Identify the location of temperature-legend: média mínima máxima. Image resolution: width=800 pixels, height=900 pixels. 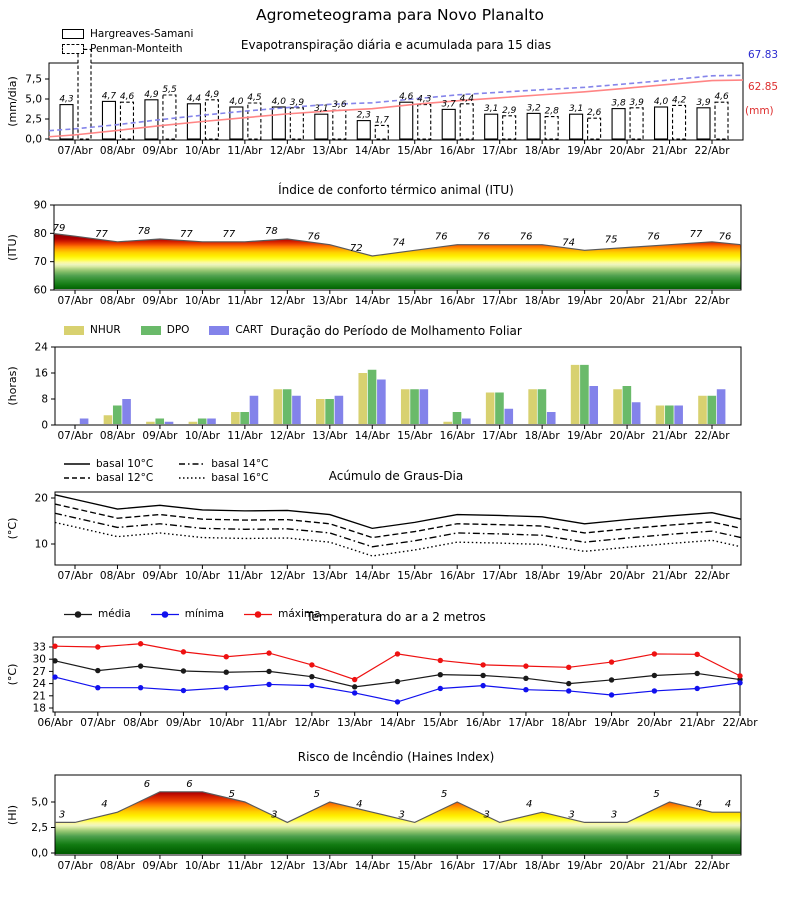
(192, 614).